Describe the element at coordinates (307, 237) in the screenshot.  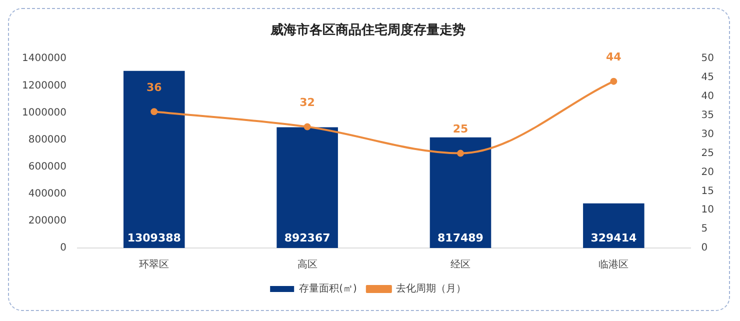
I see `data-label: 892367` at that location.